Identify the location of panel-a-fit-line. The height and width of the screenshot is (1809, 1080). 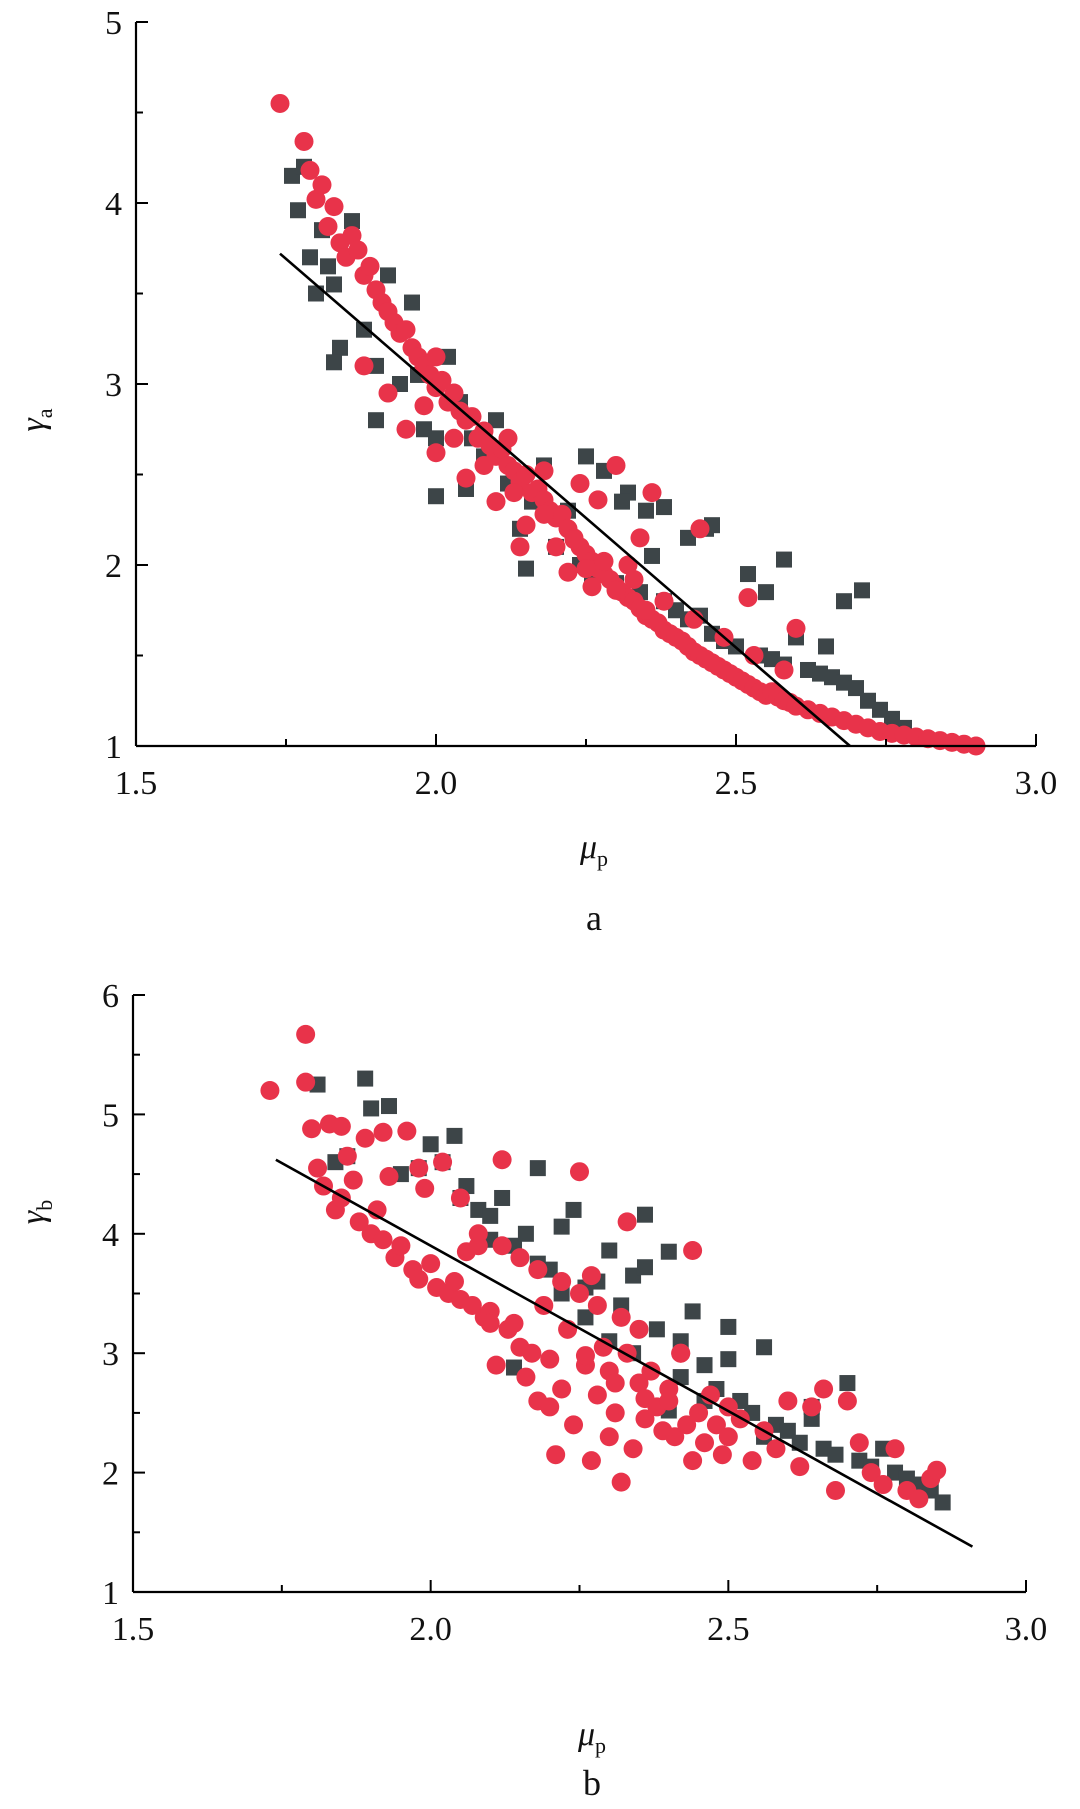
(565, 499).